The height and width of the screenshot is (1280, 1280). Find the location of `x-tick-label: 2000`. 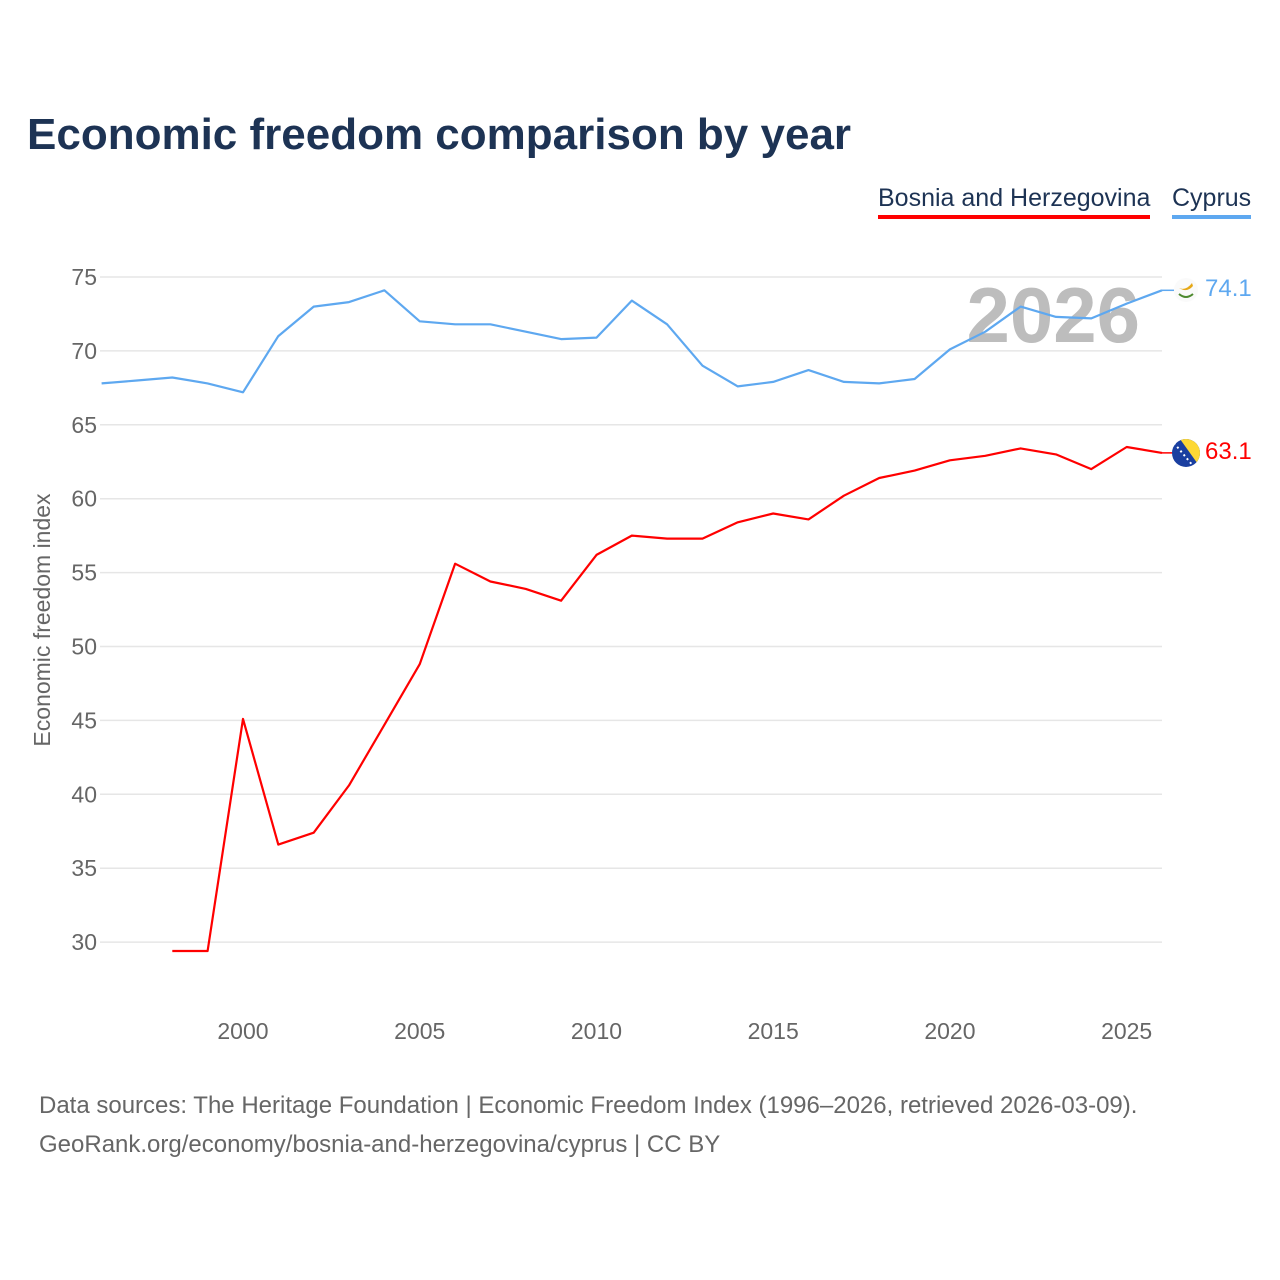

x-tick-label: 2000 is located at coordinates (242, 1031).